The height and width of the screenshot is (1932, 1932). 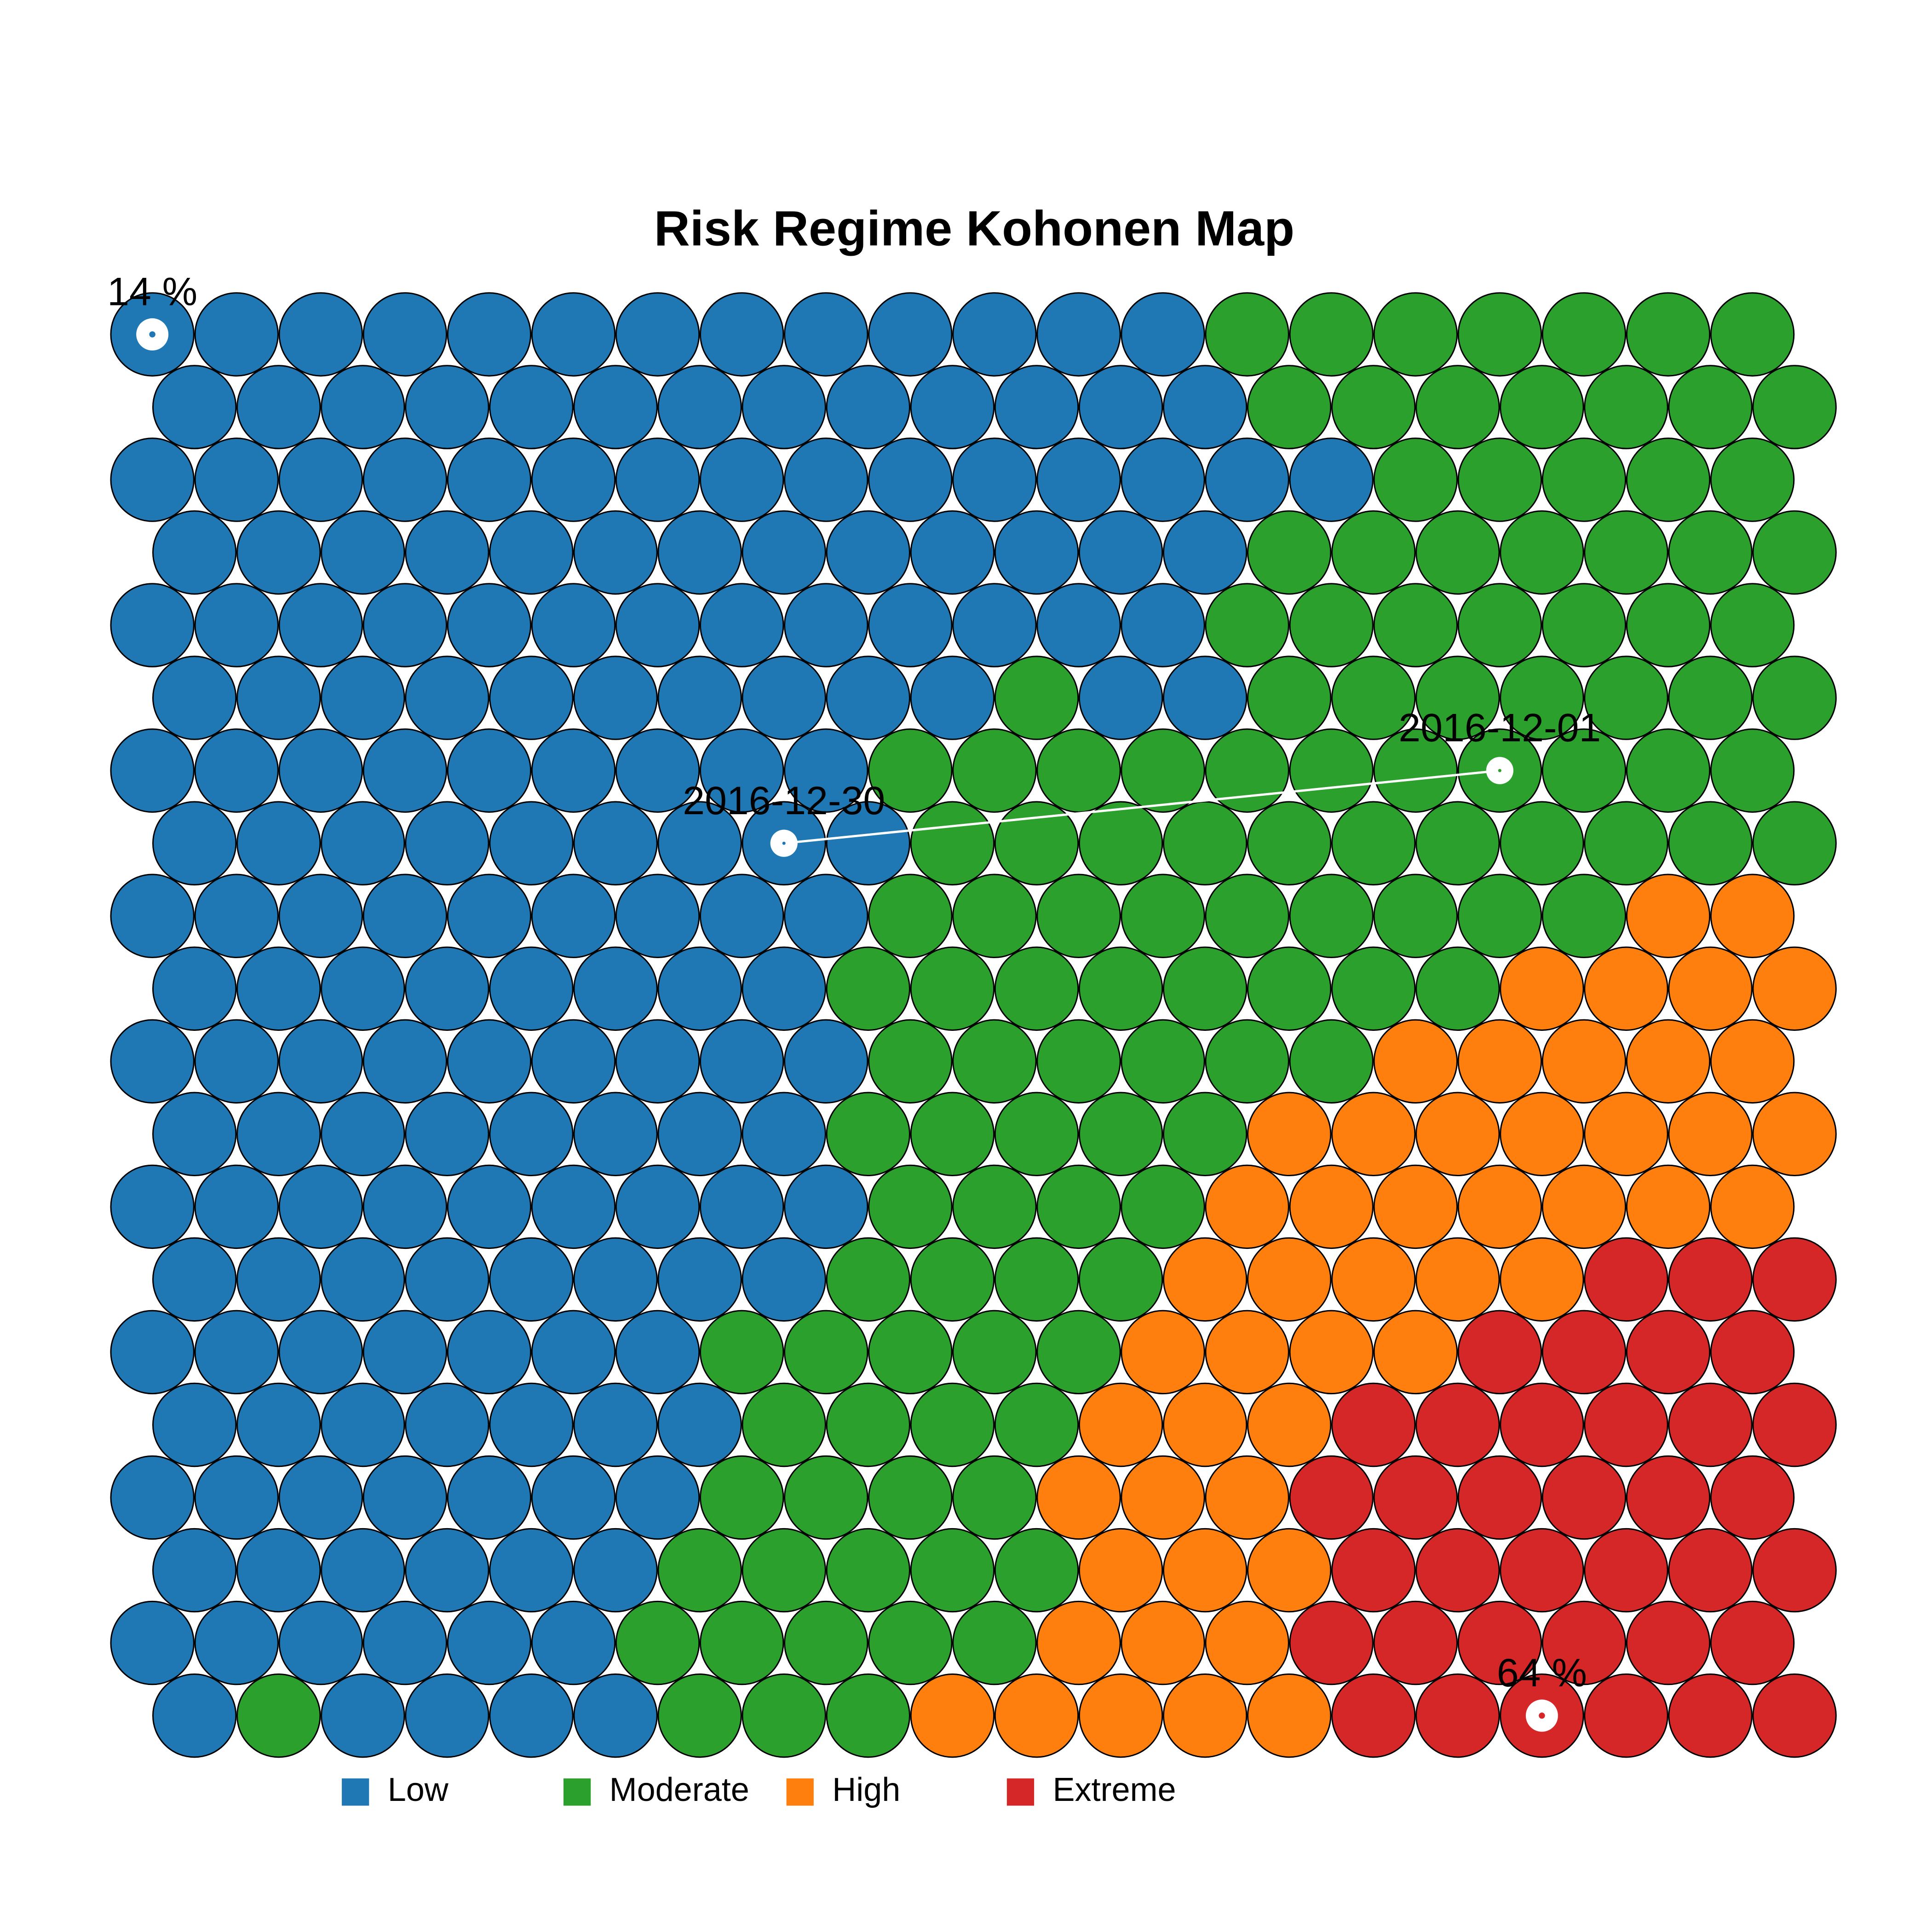 I want to click on trajectory-label: 2016-12-30, so click(x=784, y=801).